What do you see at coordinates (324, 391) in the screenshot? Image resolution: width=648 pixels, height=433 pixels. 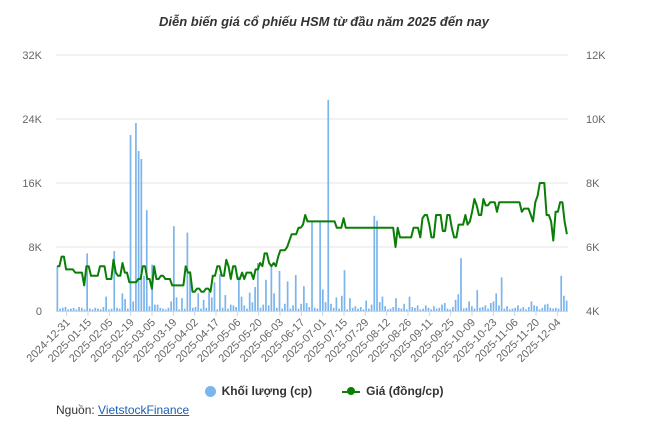 I see `legend: Khối lượng (cp) Giá (đồng/cp)` at bounding box center [324, 391].